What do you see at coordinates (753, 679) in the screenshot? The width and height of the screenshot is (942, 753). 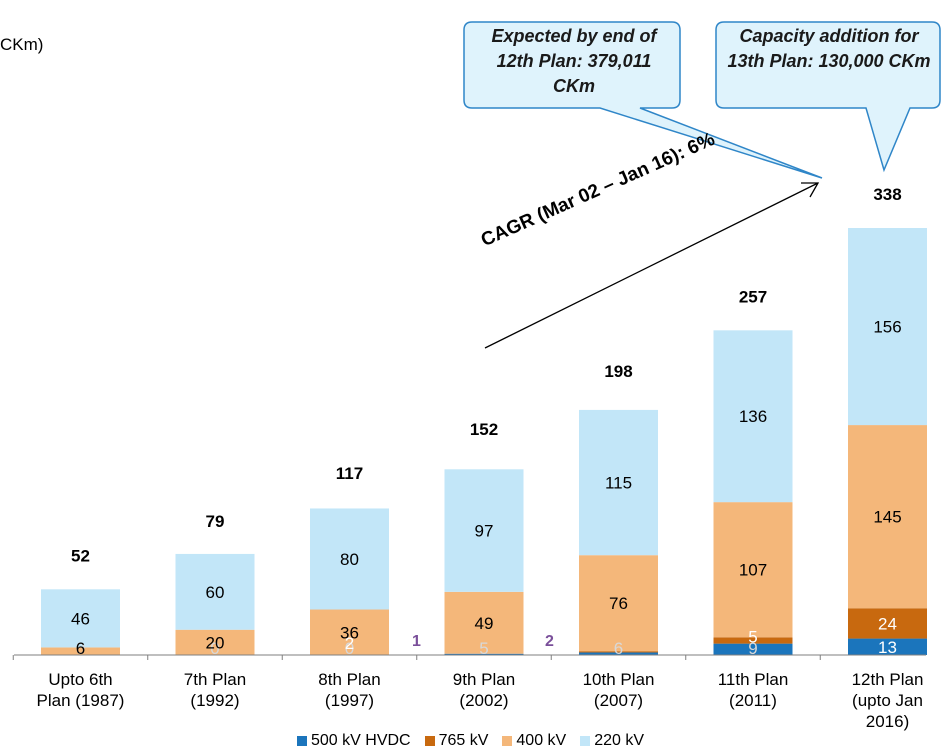 I see `category-label-5-0: 11th Plan` at bounding box center [753, 679].